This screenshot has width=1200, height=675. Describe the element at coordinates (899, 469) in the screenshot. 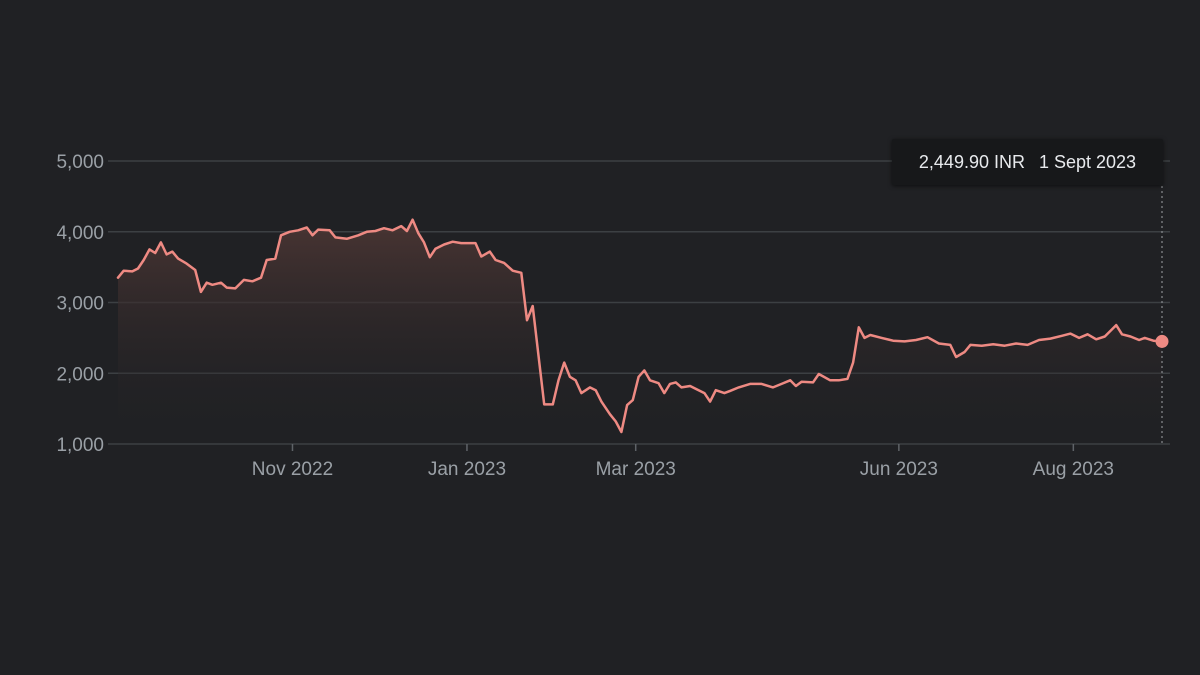

I see `x-tick-label: Jun 2023` at that location.